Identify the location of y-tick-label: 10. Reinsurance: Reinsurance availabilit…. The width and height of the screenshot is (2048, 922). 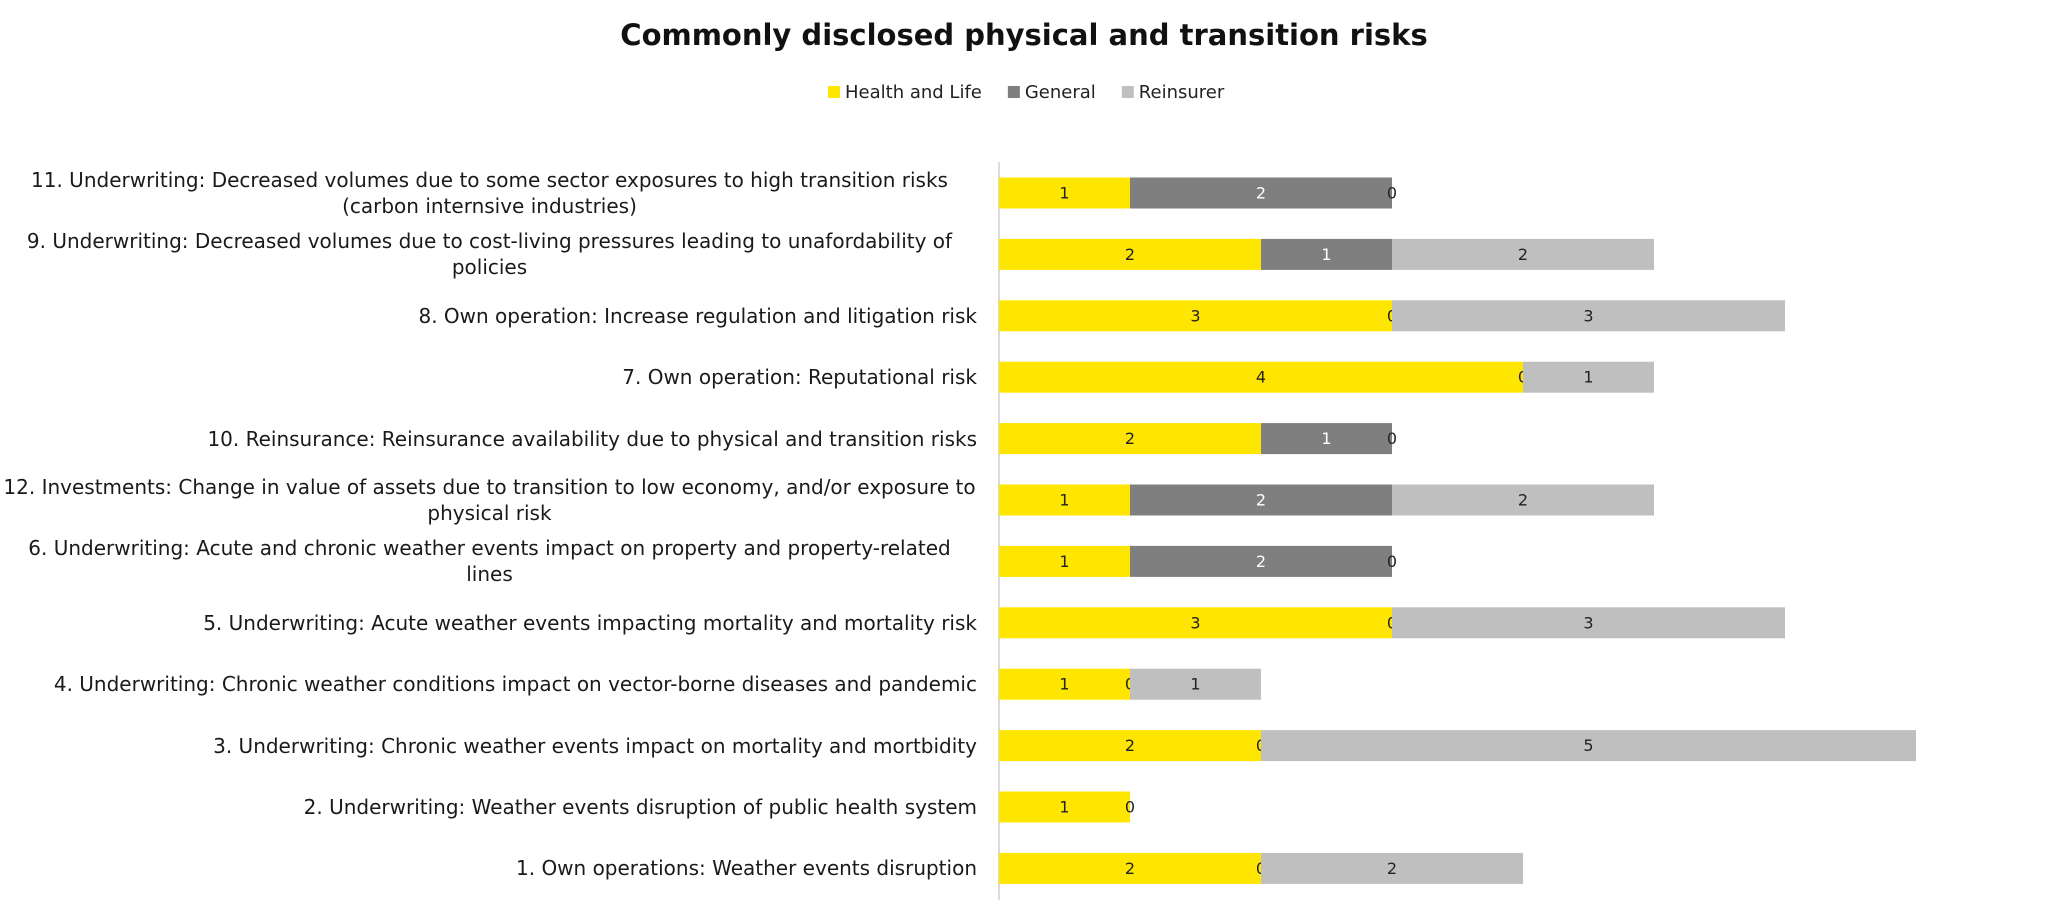
(592, 438).